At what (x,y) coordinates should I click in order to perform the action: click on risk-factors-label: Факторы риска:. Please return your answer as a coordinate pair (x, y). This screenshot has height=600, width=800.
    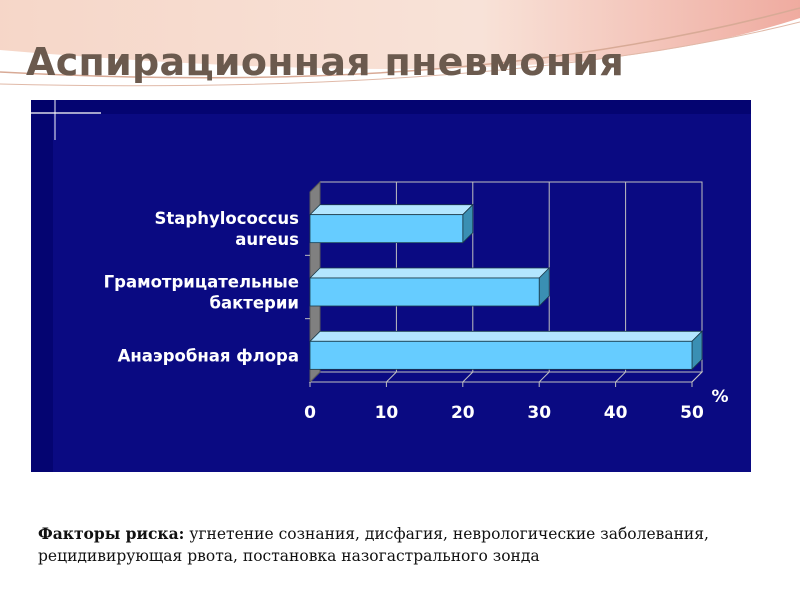
    Looking at the image, I should click on (111, 533).